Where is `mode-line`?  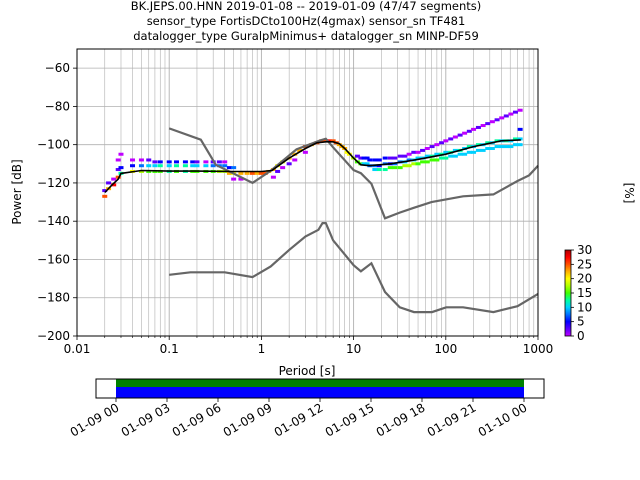 mode-line is located at coordinates (312, 166).